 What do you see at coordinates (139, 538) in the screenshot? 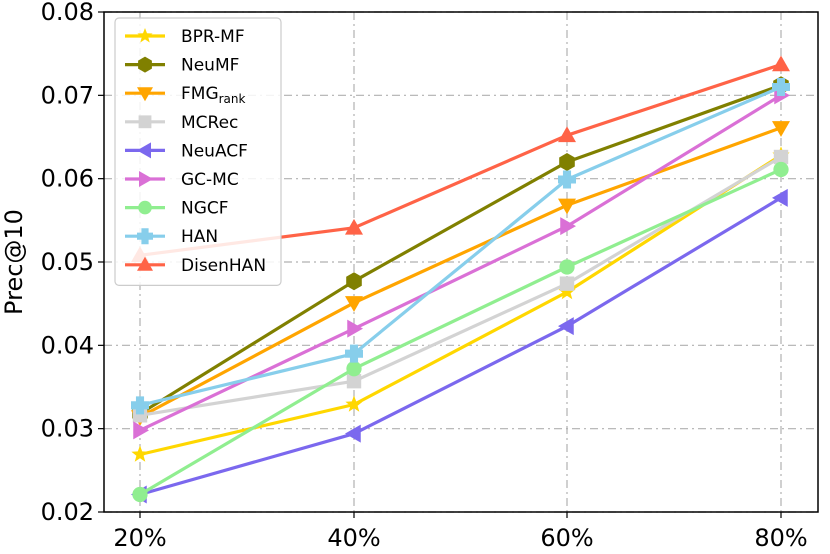
I see `x-tick-label: 20%` at bounding box center [139, 538].